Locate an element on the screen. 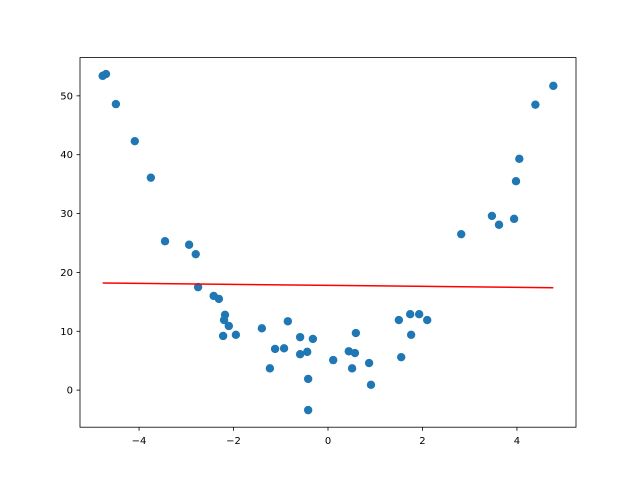  y-axis: 0 10 20 30 40 50 is located at coordinates (70, 244).